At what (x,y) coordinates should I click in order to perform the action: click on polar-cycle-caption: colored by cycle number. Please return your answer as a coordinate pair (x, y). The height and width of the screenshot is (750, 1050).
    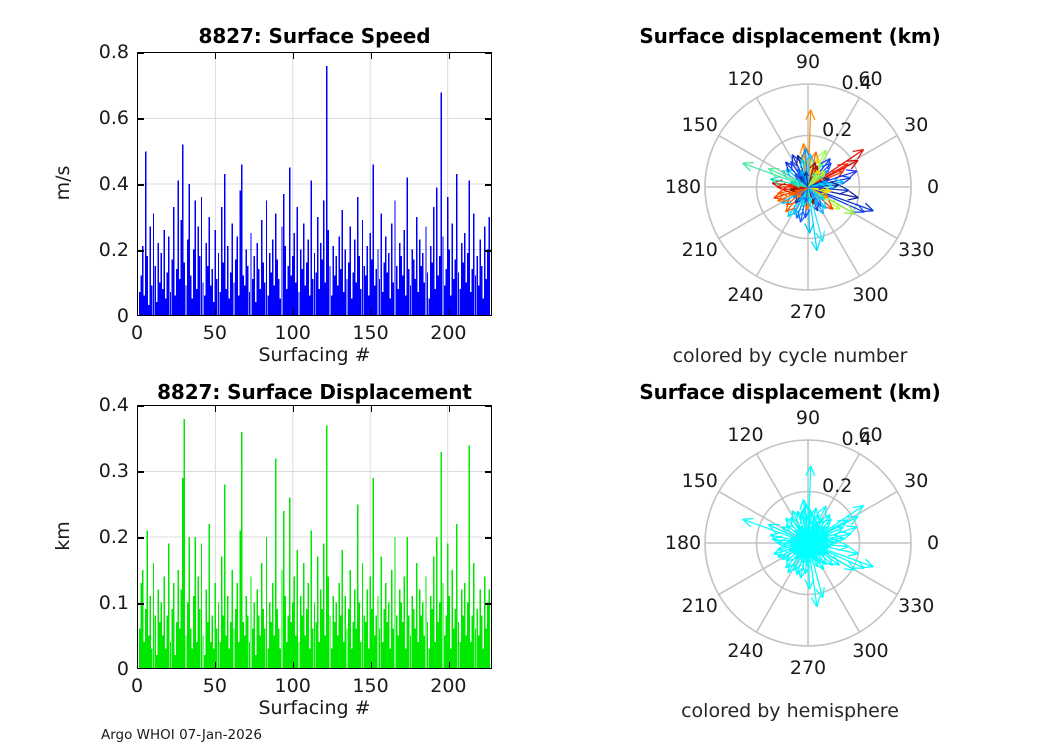
    Looking at the image, I should click on (790, 356).